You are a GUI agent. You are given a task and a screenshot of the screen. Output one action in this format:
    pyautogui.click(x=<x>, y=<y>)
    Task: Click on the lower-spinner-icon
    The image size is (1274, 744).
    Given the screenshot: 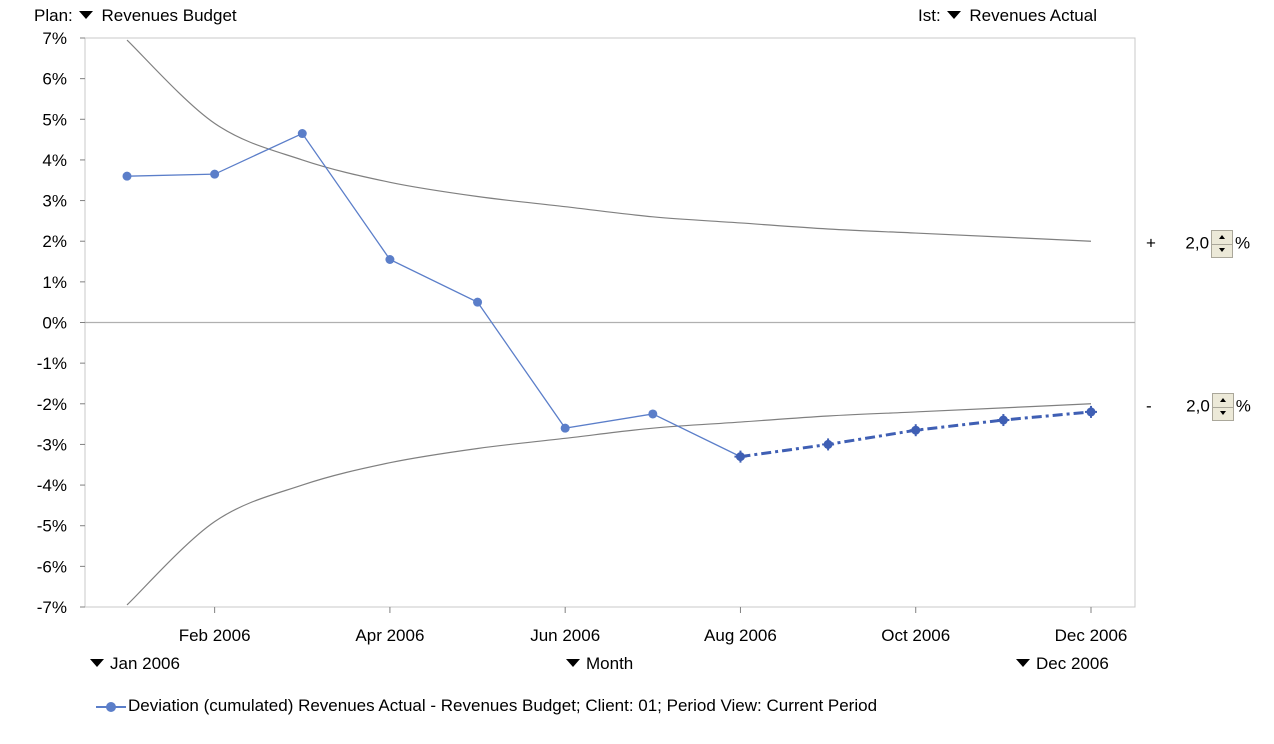 What is the action you would take?
    pyautogui.click(x=1222, y=407)
    